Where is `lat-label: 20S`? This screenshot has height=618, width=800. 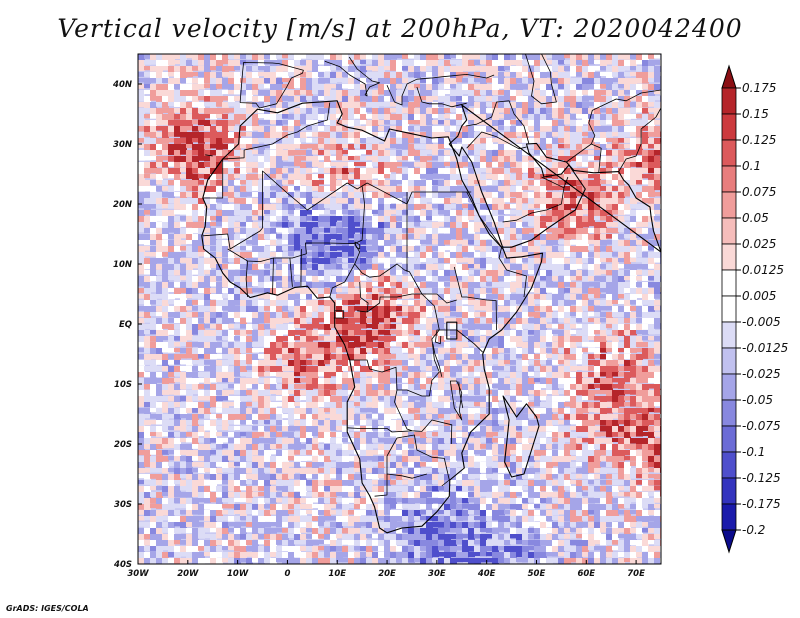
lat-label: 20S is located at coordinates (123, 445).